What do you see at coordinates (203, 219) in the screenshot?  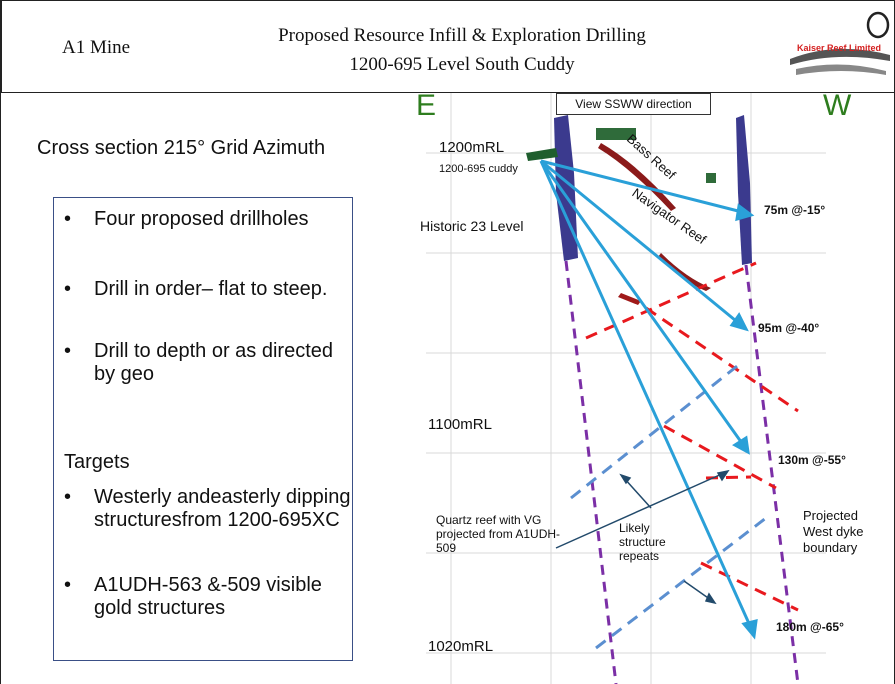 I see `bullet-item: Four proposed drillholes` at bounding box center [203, 219].